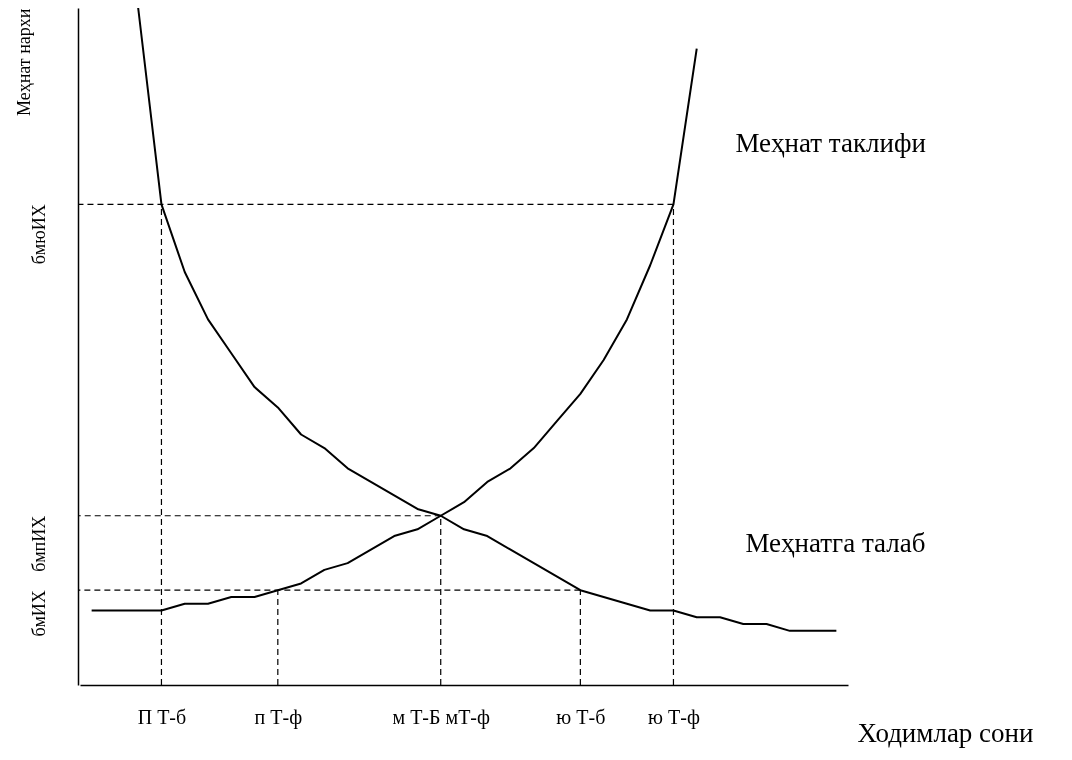  I want to click on ref-line-label: бмюИХ, so click(39, 234).